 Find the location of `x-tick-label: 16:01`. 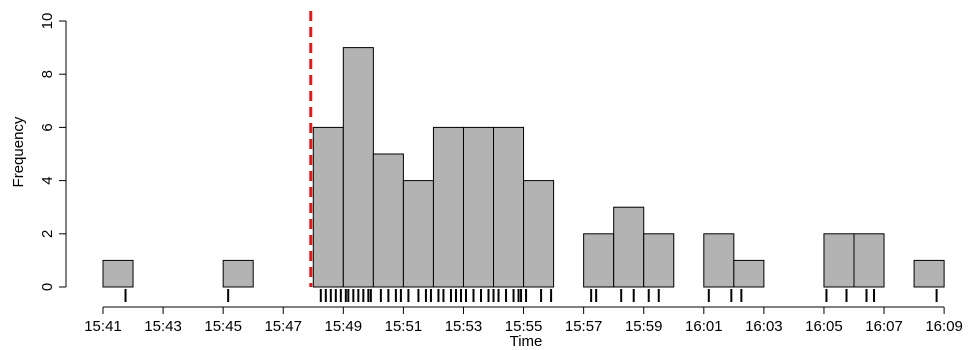

x-tick-label: 16:01 is located at coordinates (704, 326).